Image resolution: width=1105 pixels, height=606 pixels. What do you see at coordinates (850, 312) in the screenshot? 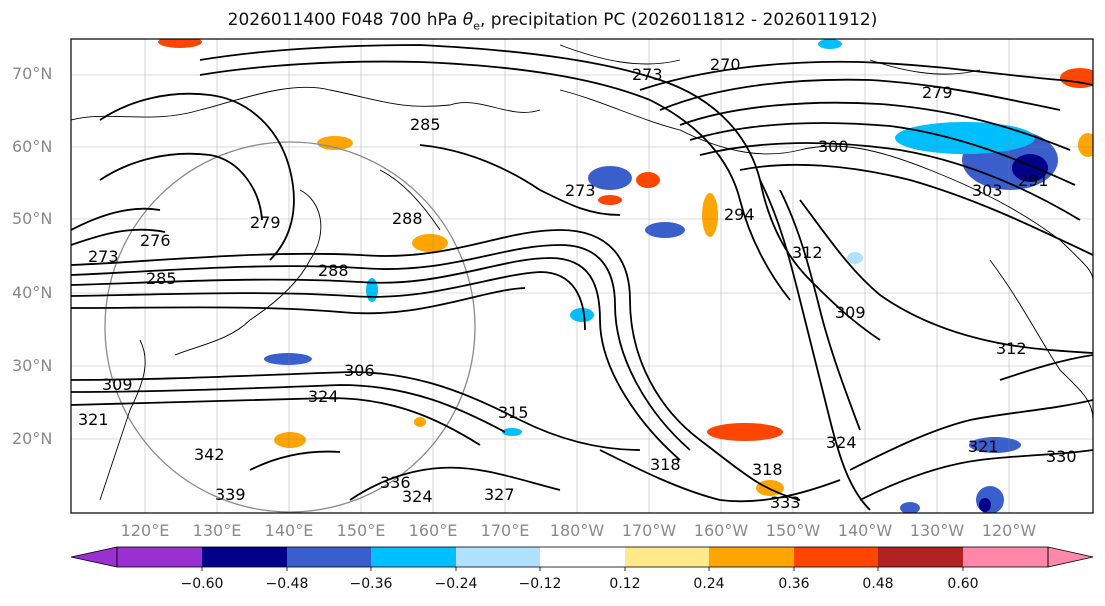
I see `contour-label: 309` at bounding box center [850, 312].